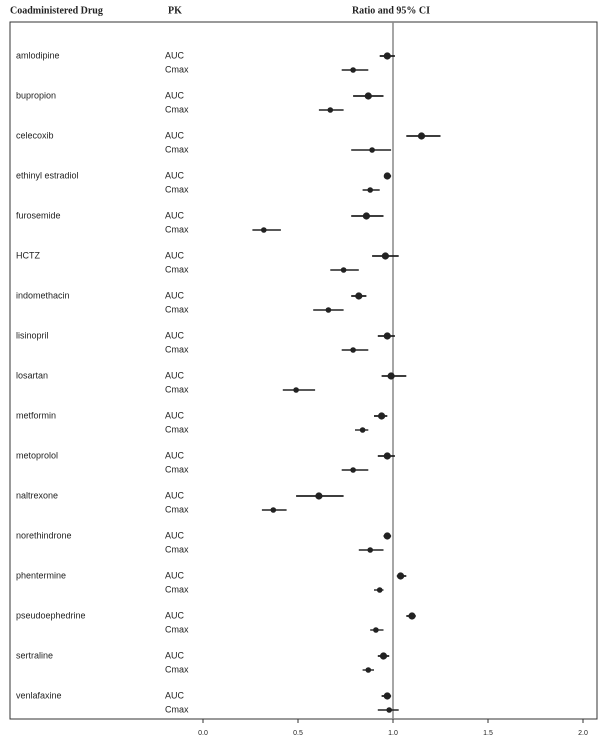 The height and width of the screenshot is (739, 605). I want to click on drug-label: metoprolol, so click(37, 455).